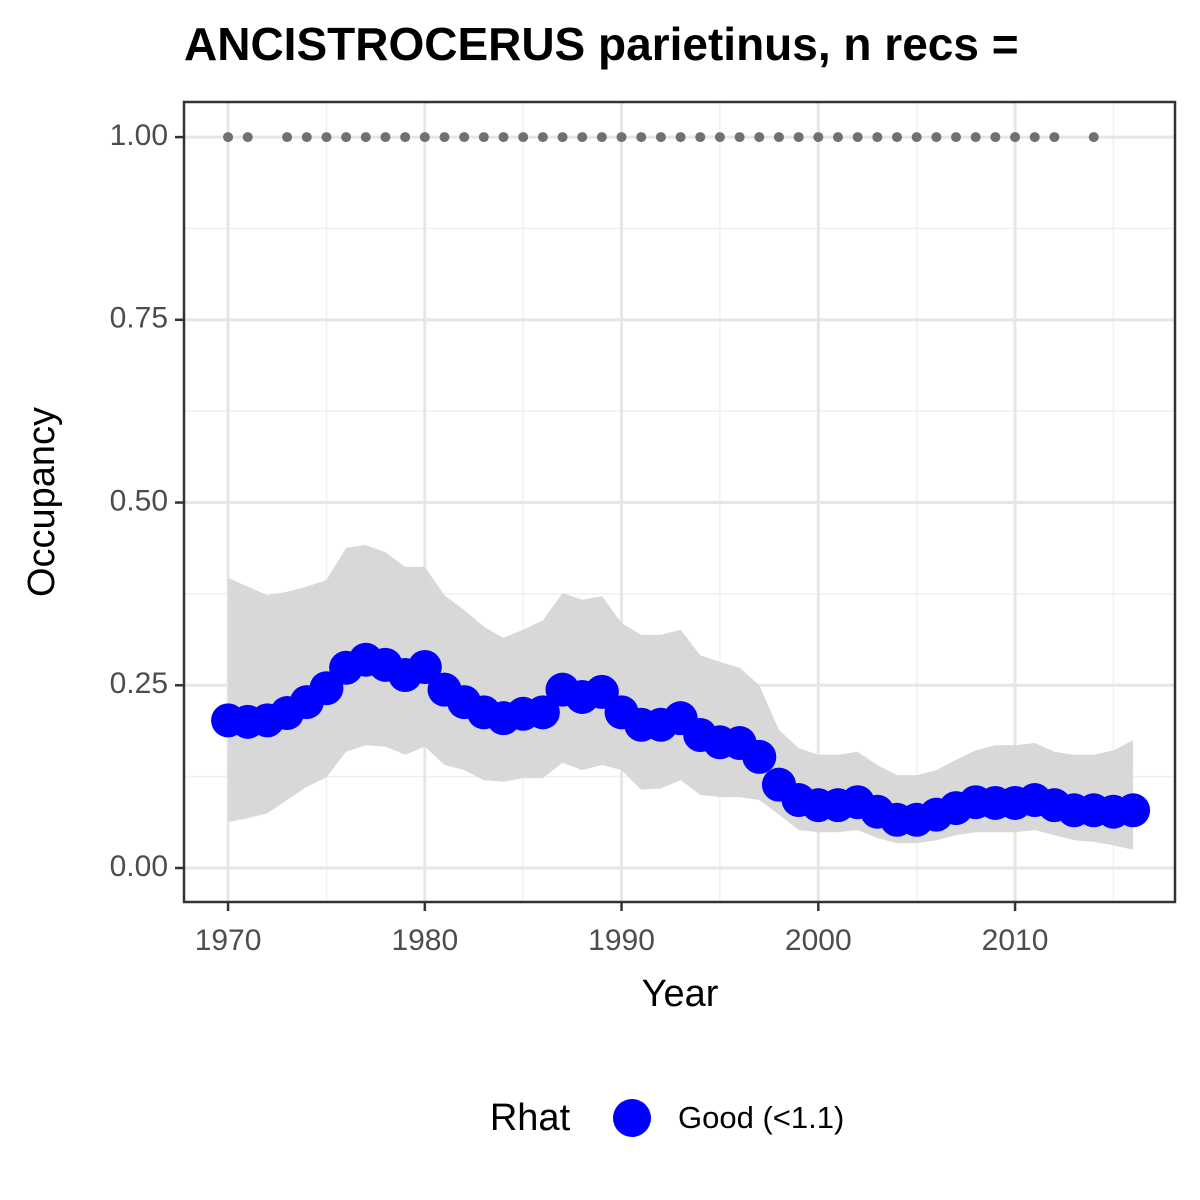 The height and width of the screenshot is (1200, 1200). I want to click on y-tick-label: 1.00, so click(139, 135).